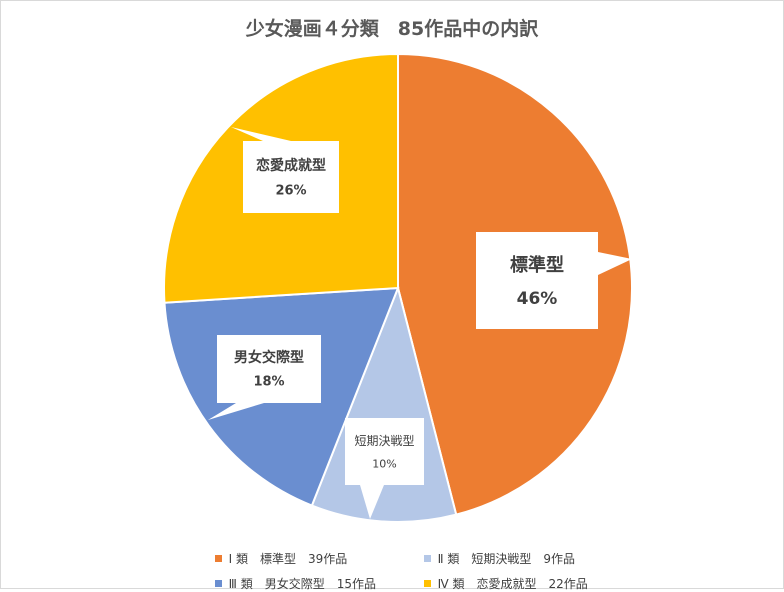  What do you see at coordinates (512, 584) in the screenshot?
I see `legend-label: Ⅳ 類 恋愛成就型 22作品` at bounding box center [512, 584].